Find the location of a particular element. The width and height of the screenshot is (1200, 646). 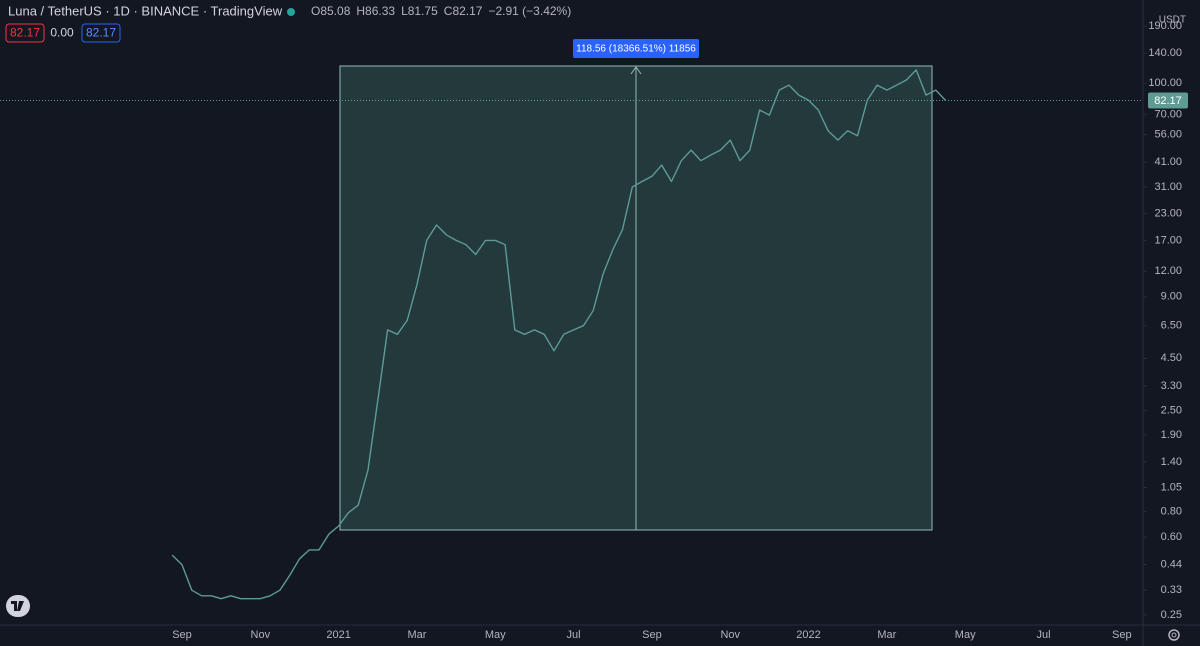

measure-label-box is located at coordinates (636, 48).